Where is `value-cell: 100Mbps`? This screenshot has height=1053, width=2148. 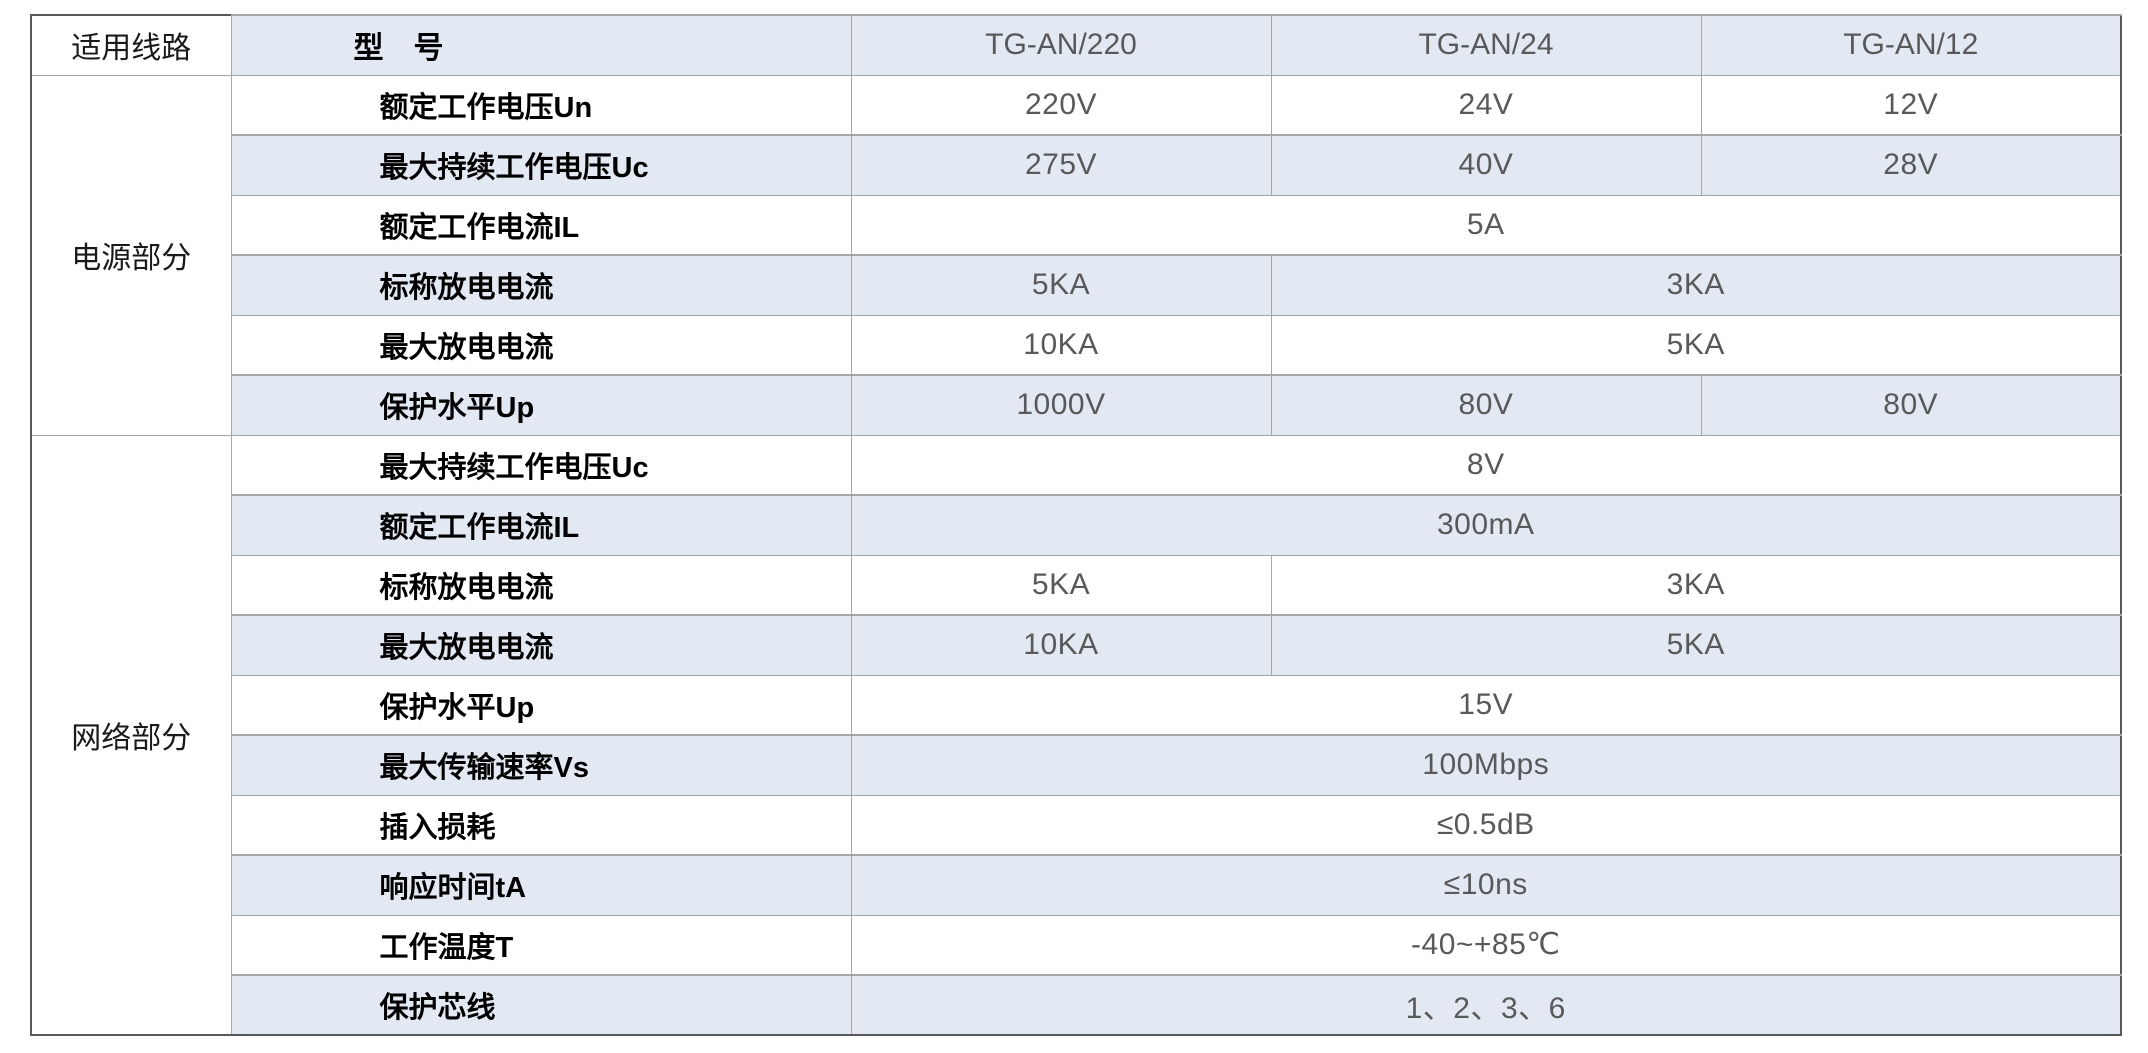
value-cell: 100Mbps is located at coordinates (1486, 765).